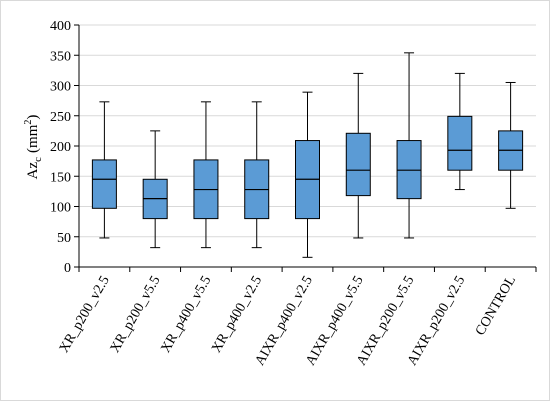 This screenshot has height=402, width=550. I want to click on y-axis-title-unit: (mm, so click(33, 138).